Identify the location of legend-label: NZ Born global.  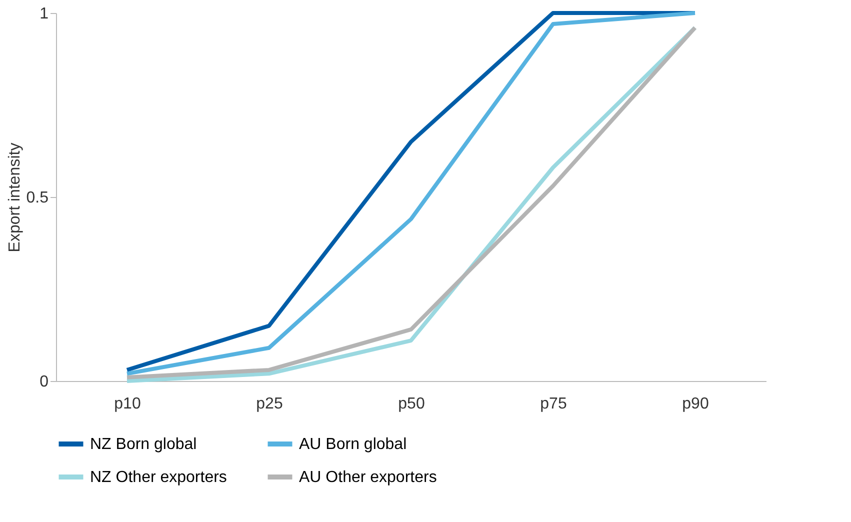
(143, 444).